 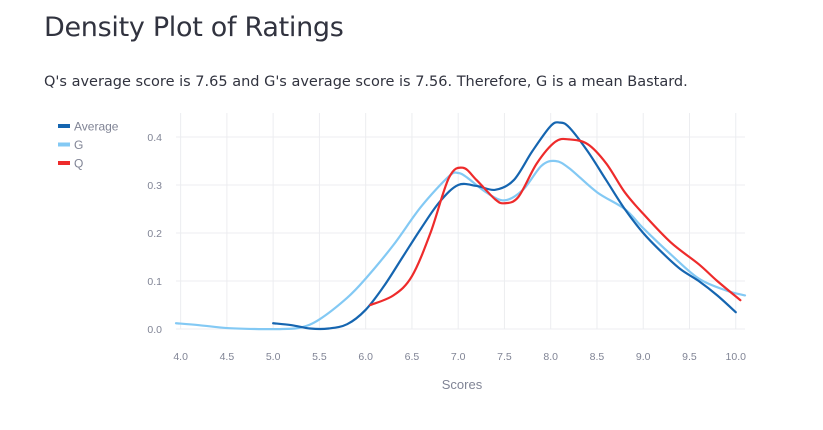 What do you see at coordinates (597, 357) in the screenshot?
I see `x-tick-label: 8.5` at bounding box center [597, 357].